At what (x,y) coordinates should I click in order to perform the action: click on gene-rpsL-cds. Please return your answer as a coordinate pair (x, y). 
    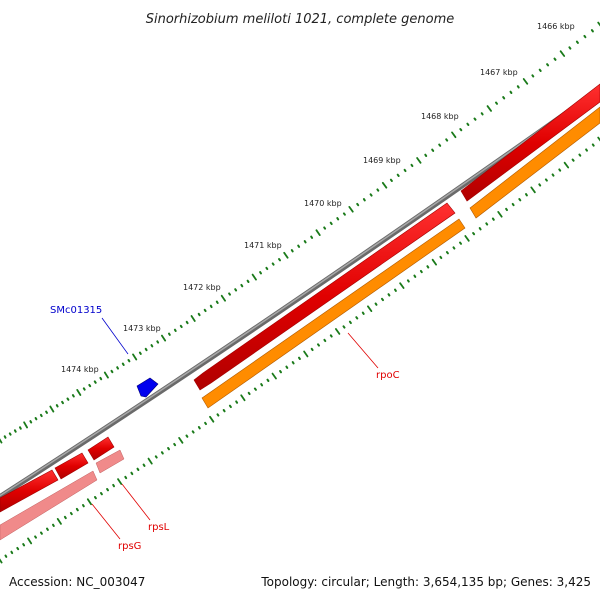
    Looking at the image, I should click on (84, 458).